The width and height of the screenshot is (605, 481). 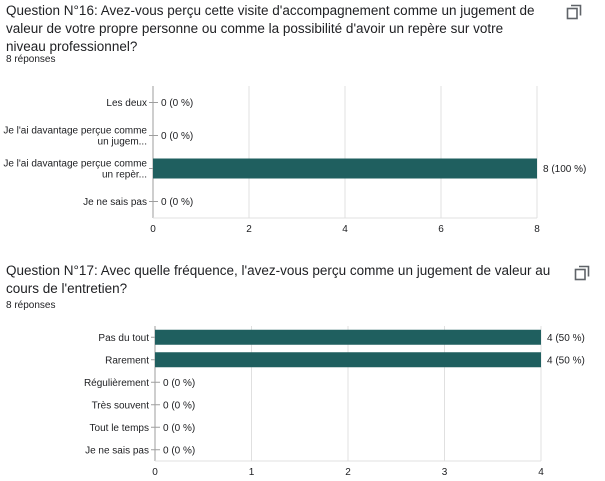 I want to click on x-tick-label: 6, so click(x=441, y=229).